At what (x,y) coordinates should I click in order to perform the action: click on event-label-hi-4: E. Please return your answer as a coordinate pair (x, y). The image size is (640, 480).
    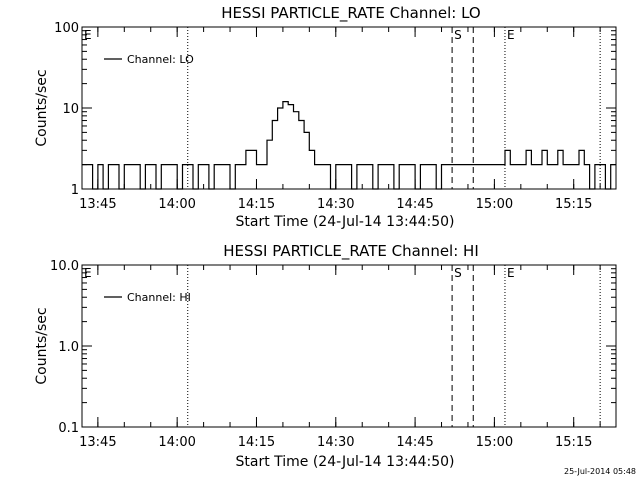
    Looking at the image, I should click on (511, 273).